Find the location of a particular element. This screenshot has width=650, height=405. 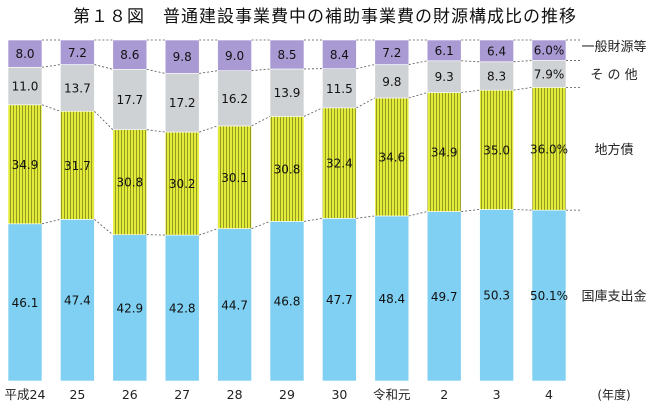

data-label: 11.5 is located at coordinates (339, 89).